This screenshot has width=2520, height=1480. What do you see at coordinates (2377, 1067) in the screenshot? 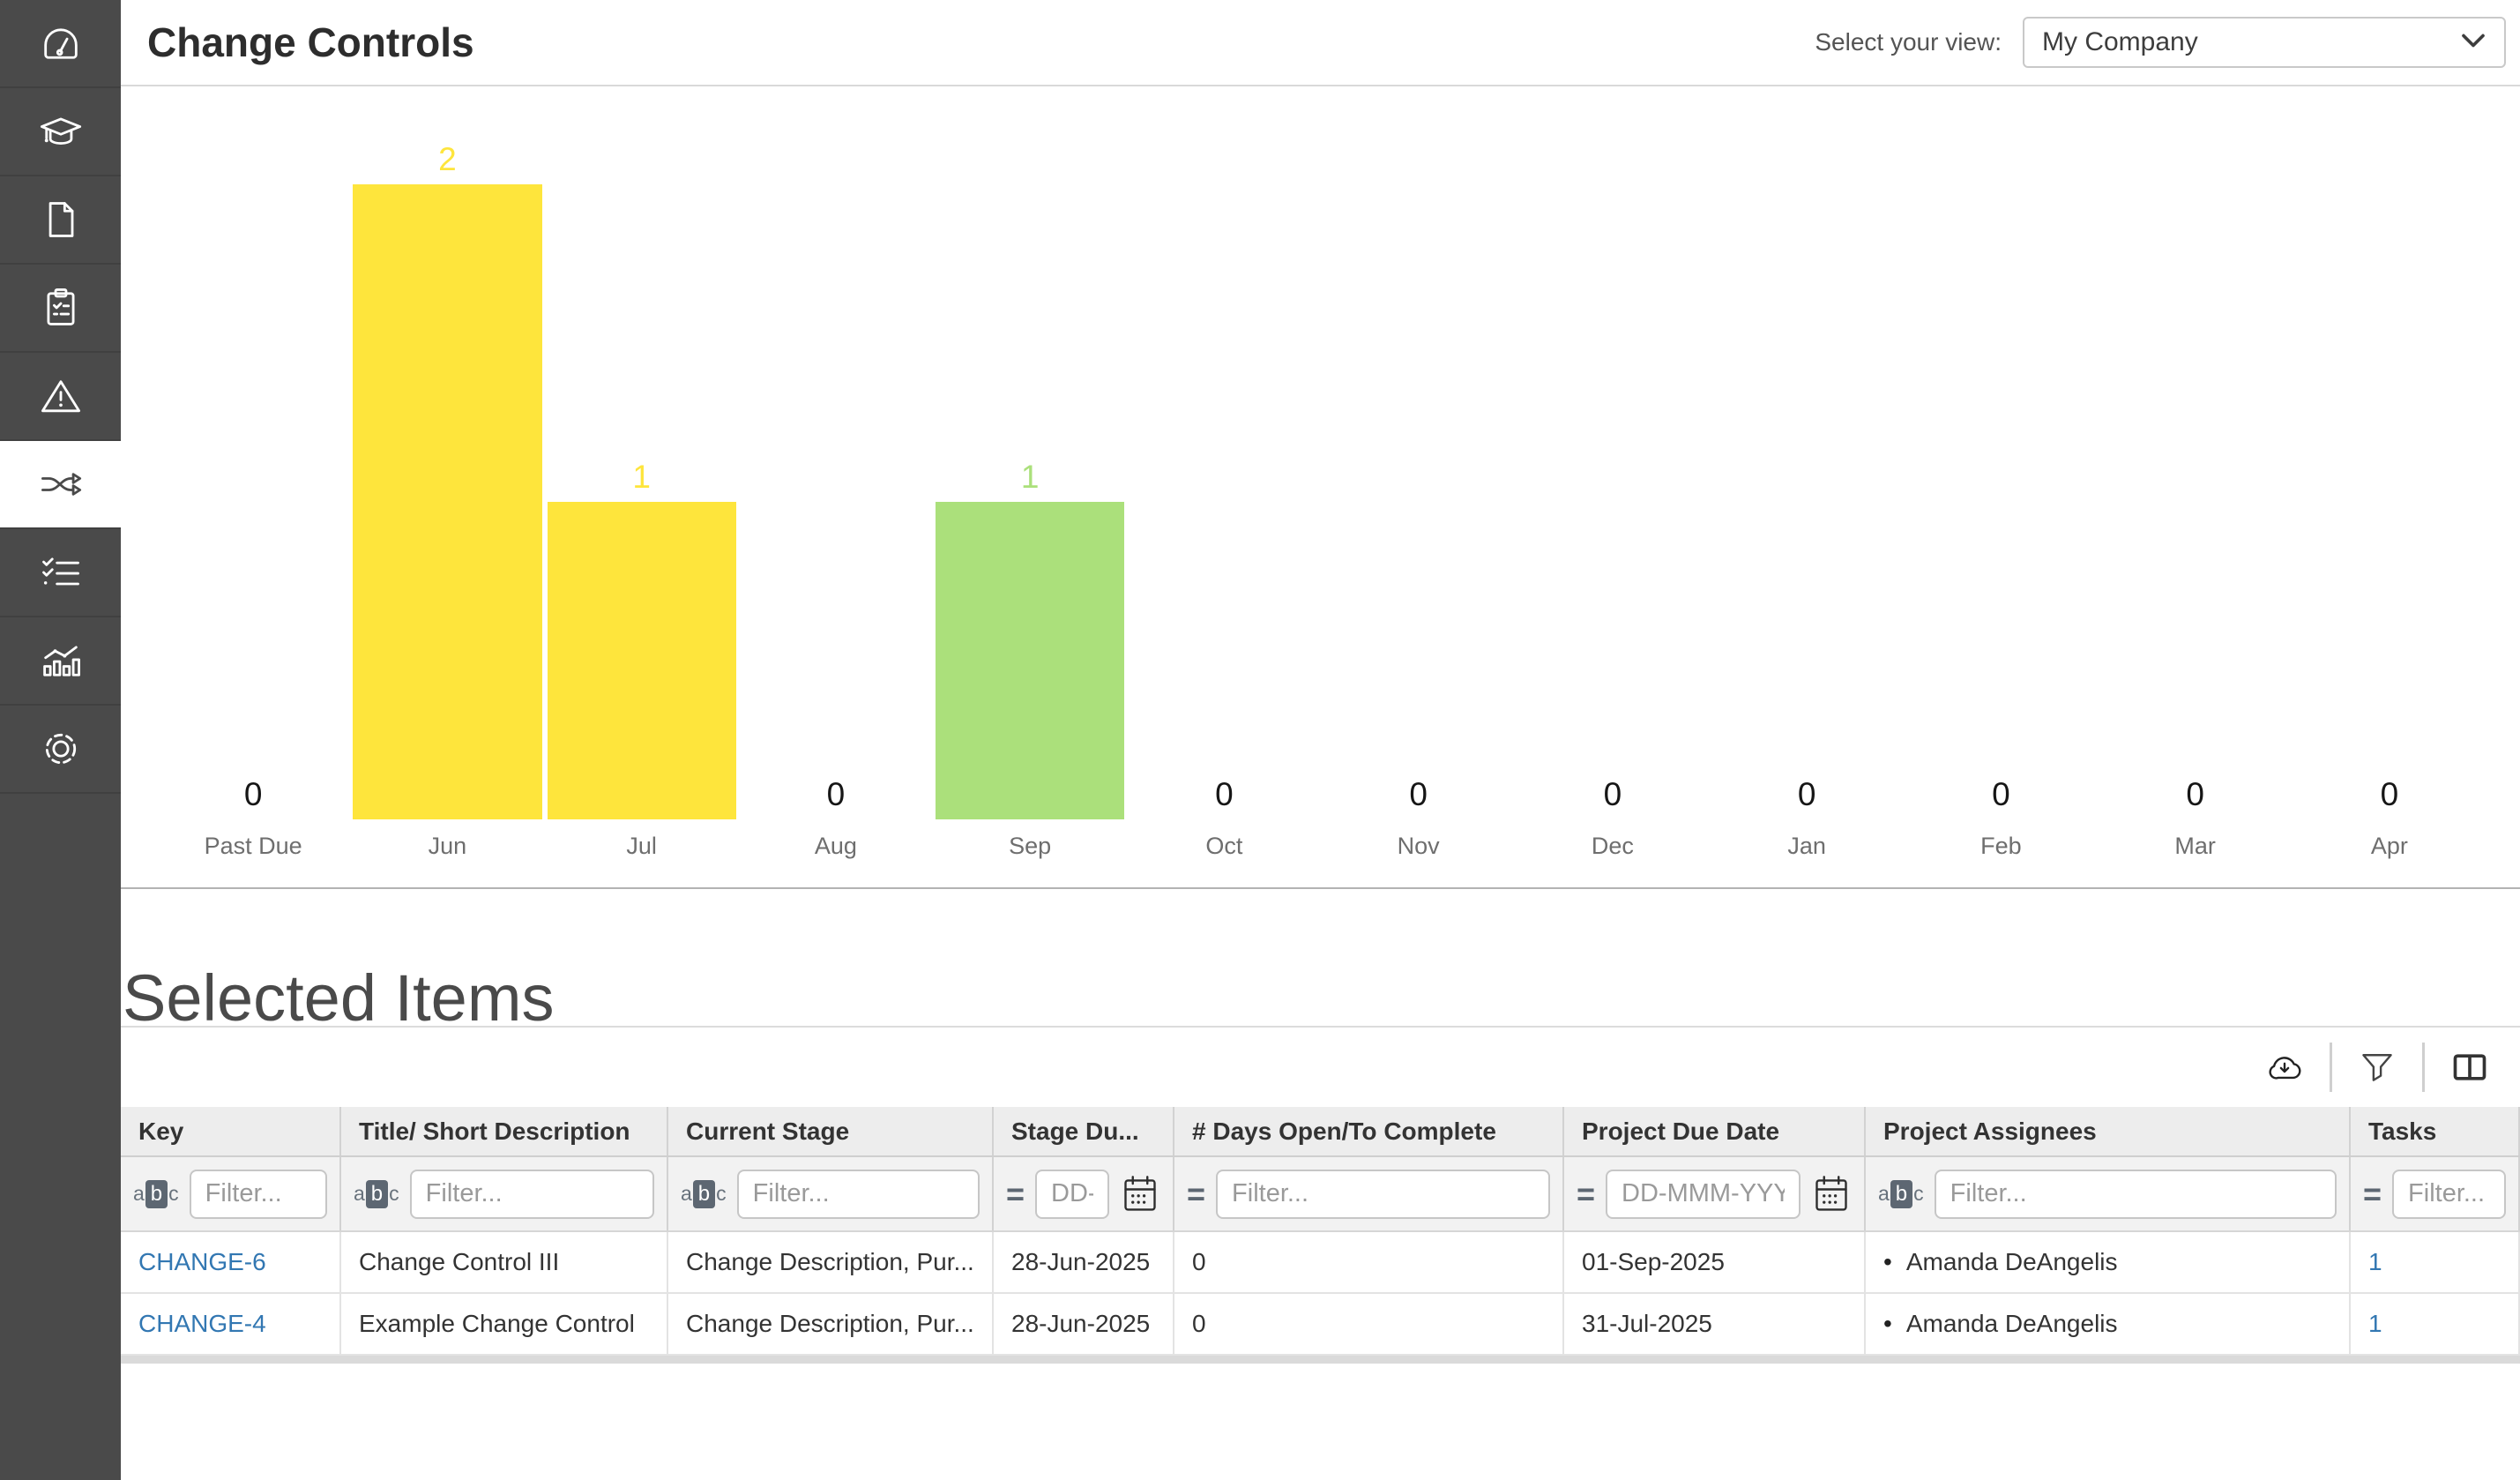
I see `filter-icon` at bounding box center [2377, 1067].